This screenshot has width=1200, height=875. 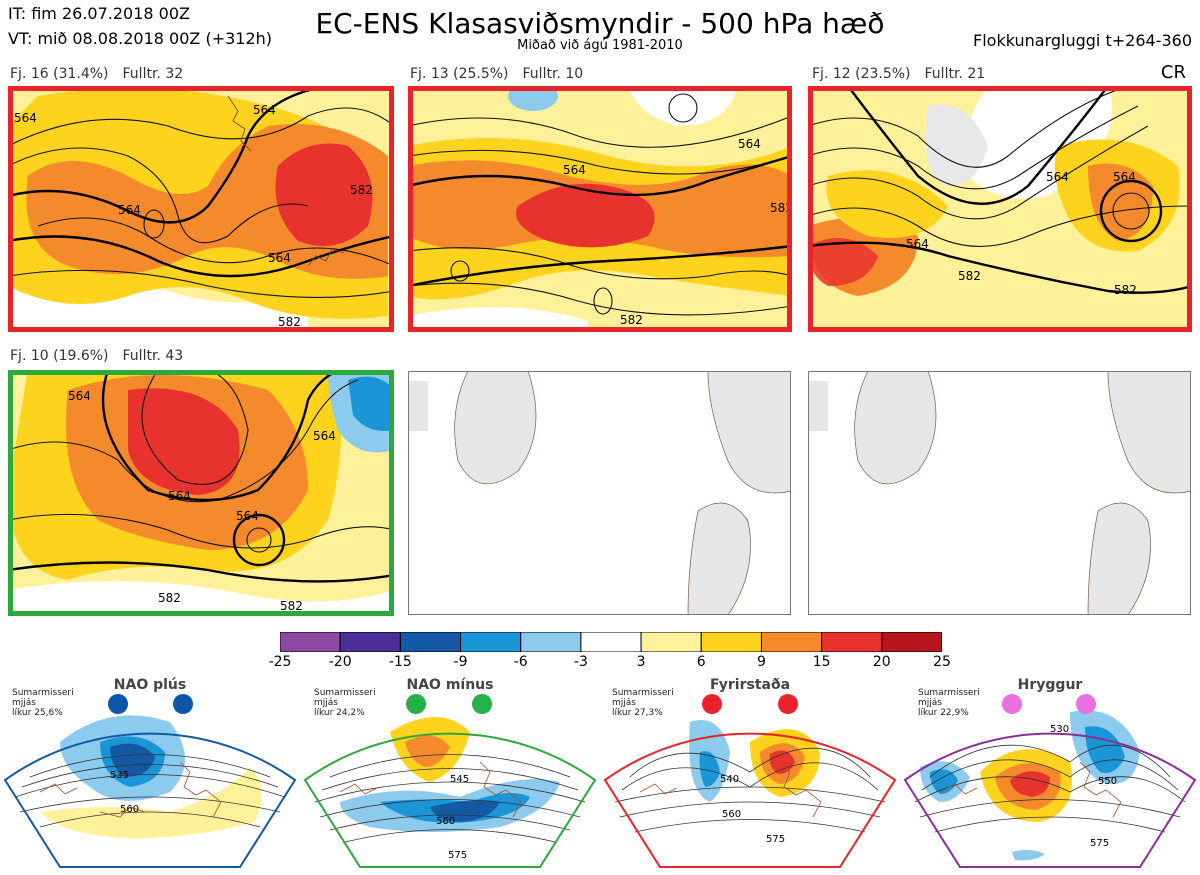 I want to click on colorbar-tick-label: 9, so click(x=761, y=662).